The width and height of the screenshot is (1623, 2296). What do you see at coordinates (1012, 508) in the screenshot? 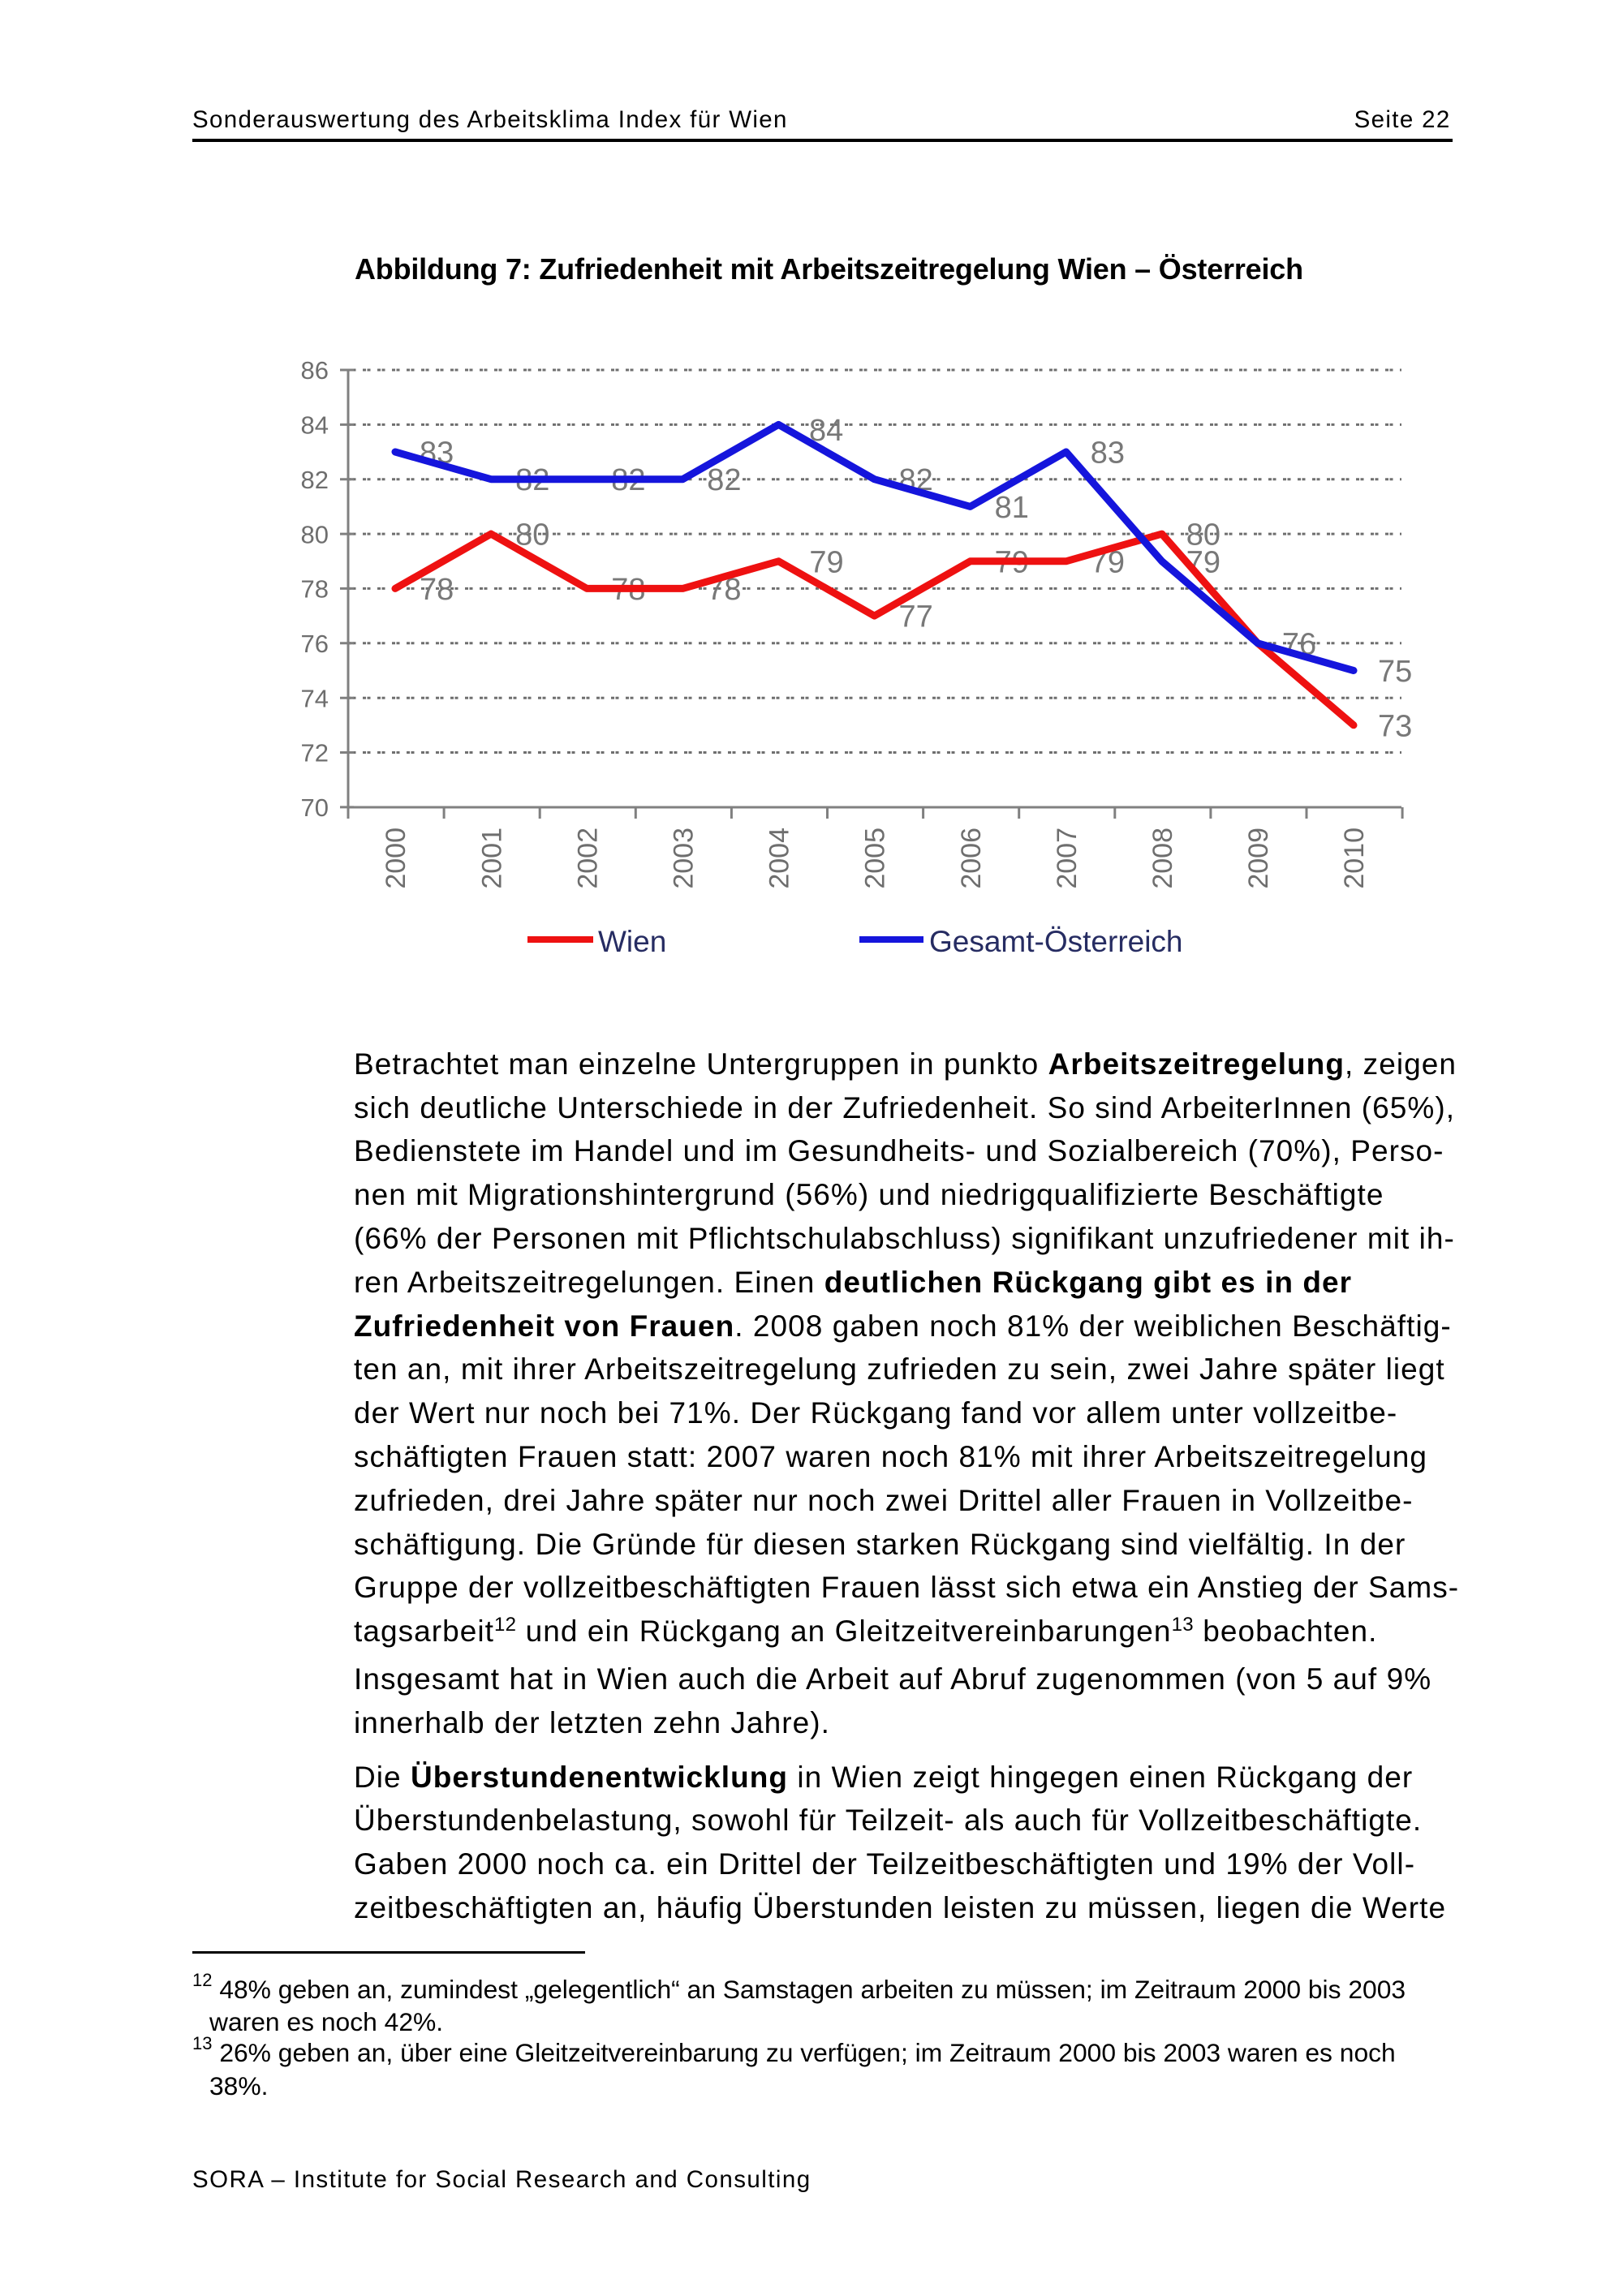
I see `svg-text: 81` at bounding box center [1012, 508].